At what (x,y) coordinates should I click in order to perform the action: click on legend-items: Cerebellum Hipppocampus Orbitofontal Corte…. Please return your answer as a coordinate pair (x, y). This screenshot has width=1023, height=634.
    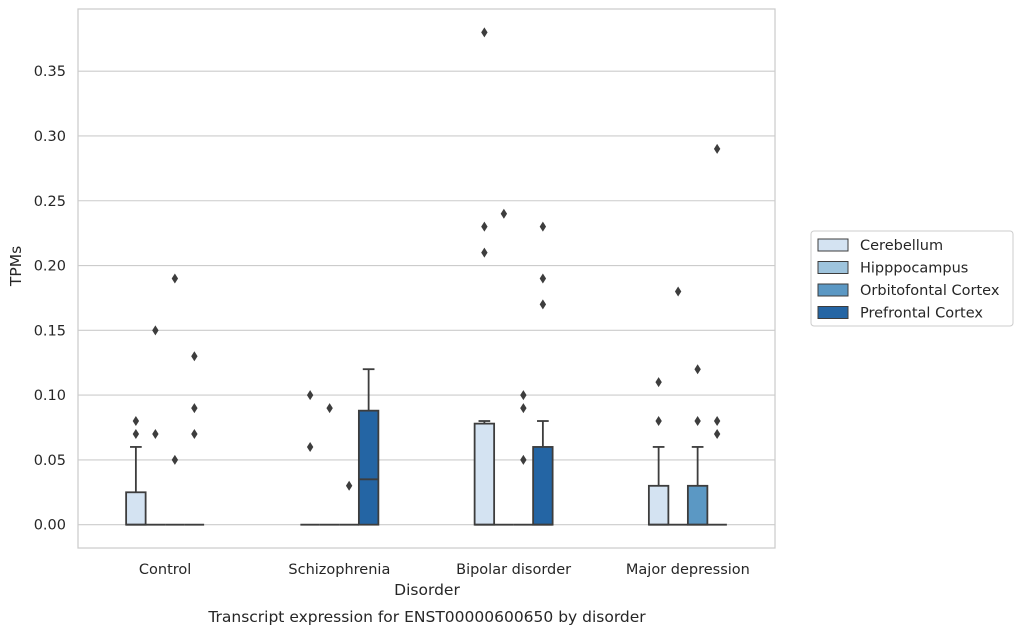
    Looking at the image, I should click on (908, 280).